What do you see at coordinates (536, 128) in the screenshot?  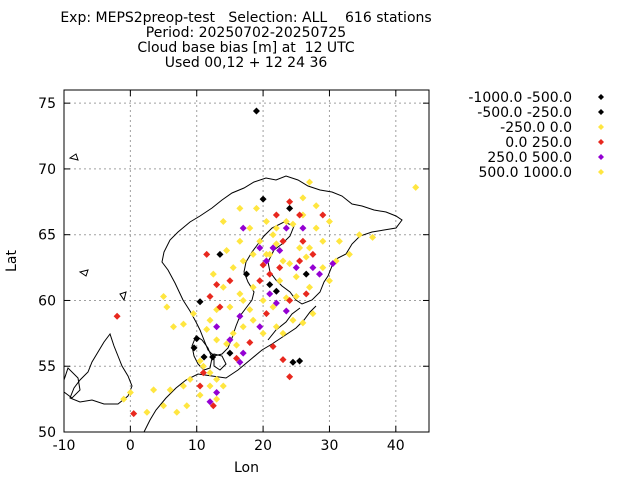 I see `legend-label: -250.0 0.0` at bounding box center [536, 128].